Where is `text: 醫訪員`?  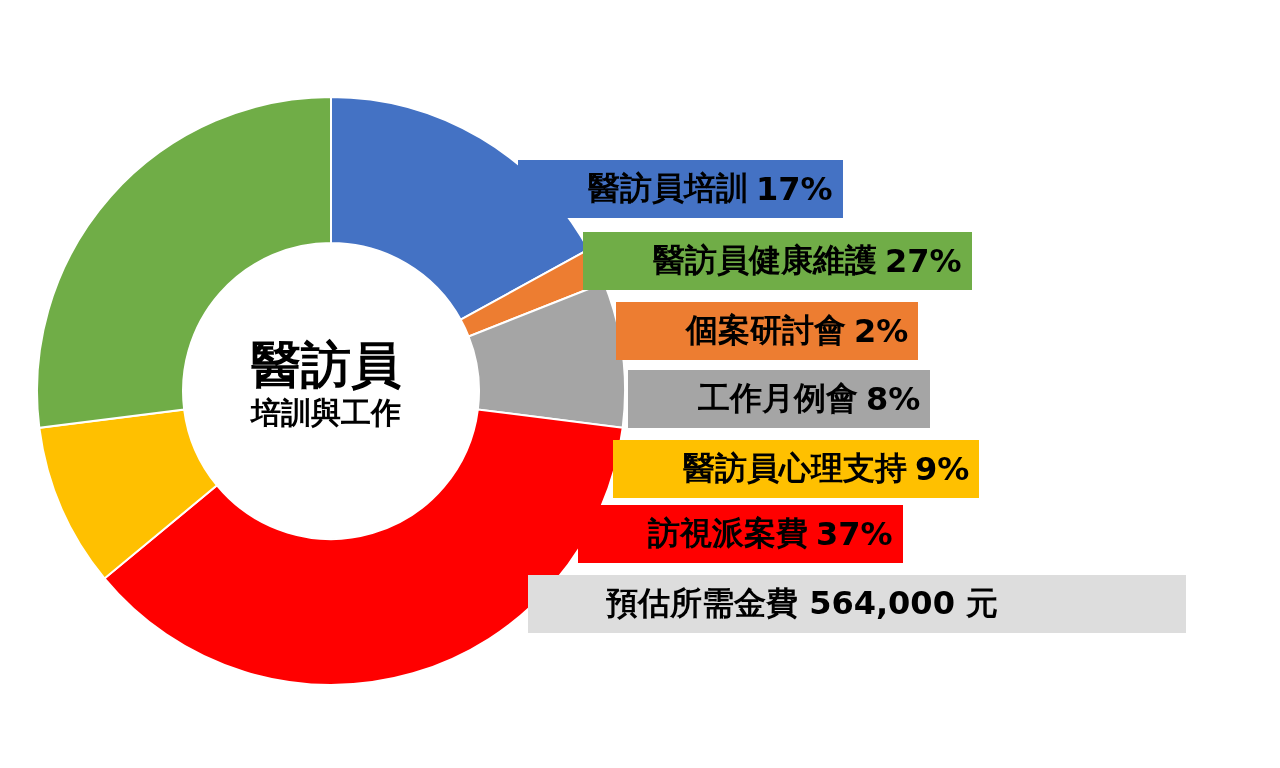
text: 醫訪員 is located at coordinates (326, 365).